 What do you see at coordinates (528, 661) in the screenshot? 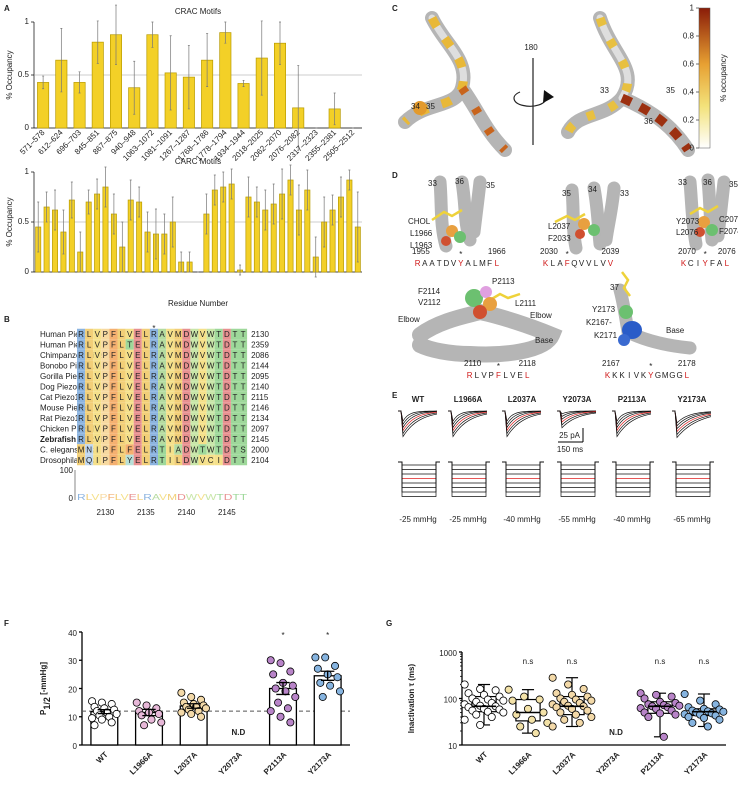
I see `annotation: n.s` at bounding box center [528, 661].